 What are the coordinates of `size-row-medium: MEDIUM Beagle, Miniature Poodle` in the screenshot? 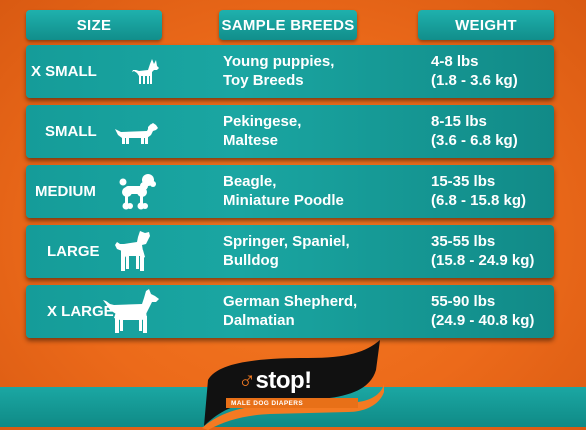 It's located at (290, 191).